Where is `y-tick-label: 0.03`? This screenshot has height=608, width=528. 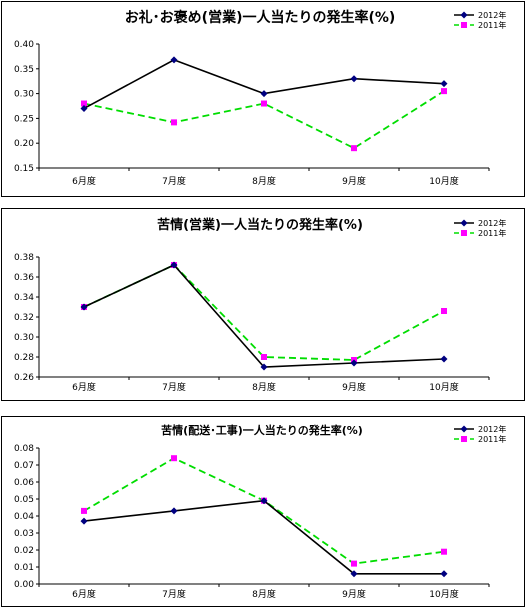 y-tick-label: 0.03 is located at coordinates (24, 534).